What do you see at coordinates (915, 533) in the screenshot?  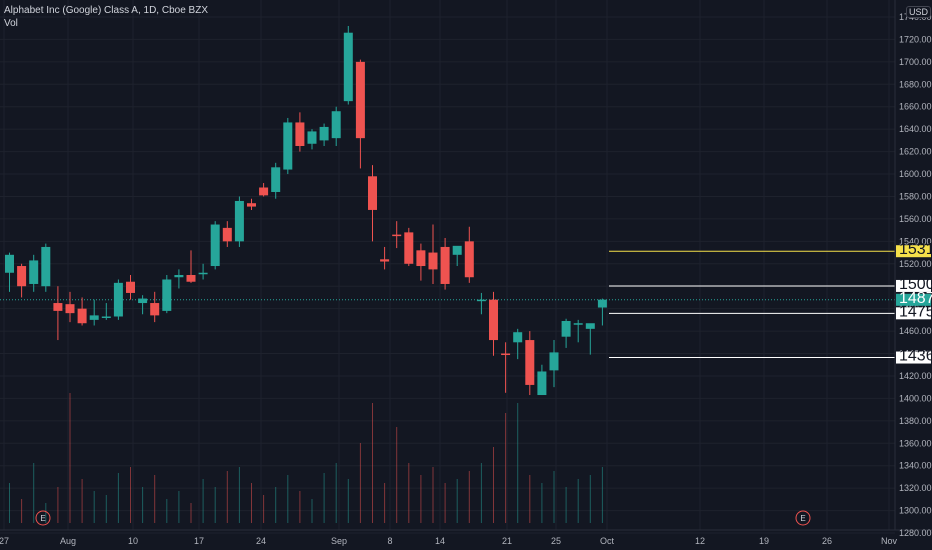 I see `price-tick-label: 1280.00` at bounding box center [915, 533].